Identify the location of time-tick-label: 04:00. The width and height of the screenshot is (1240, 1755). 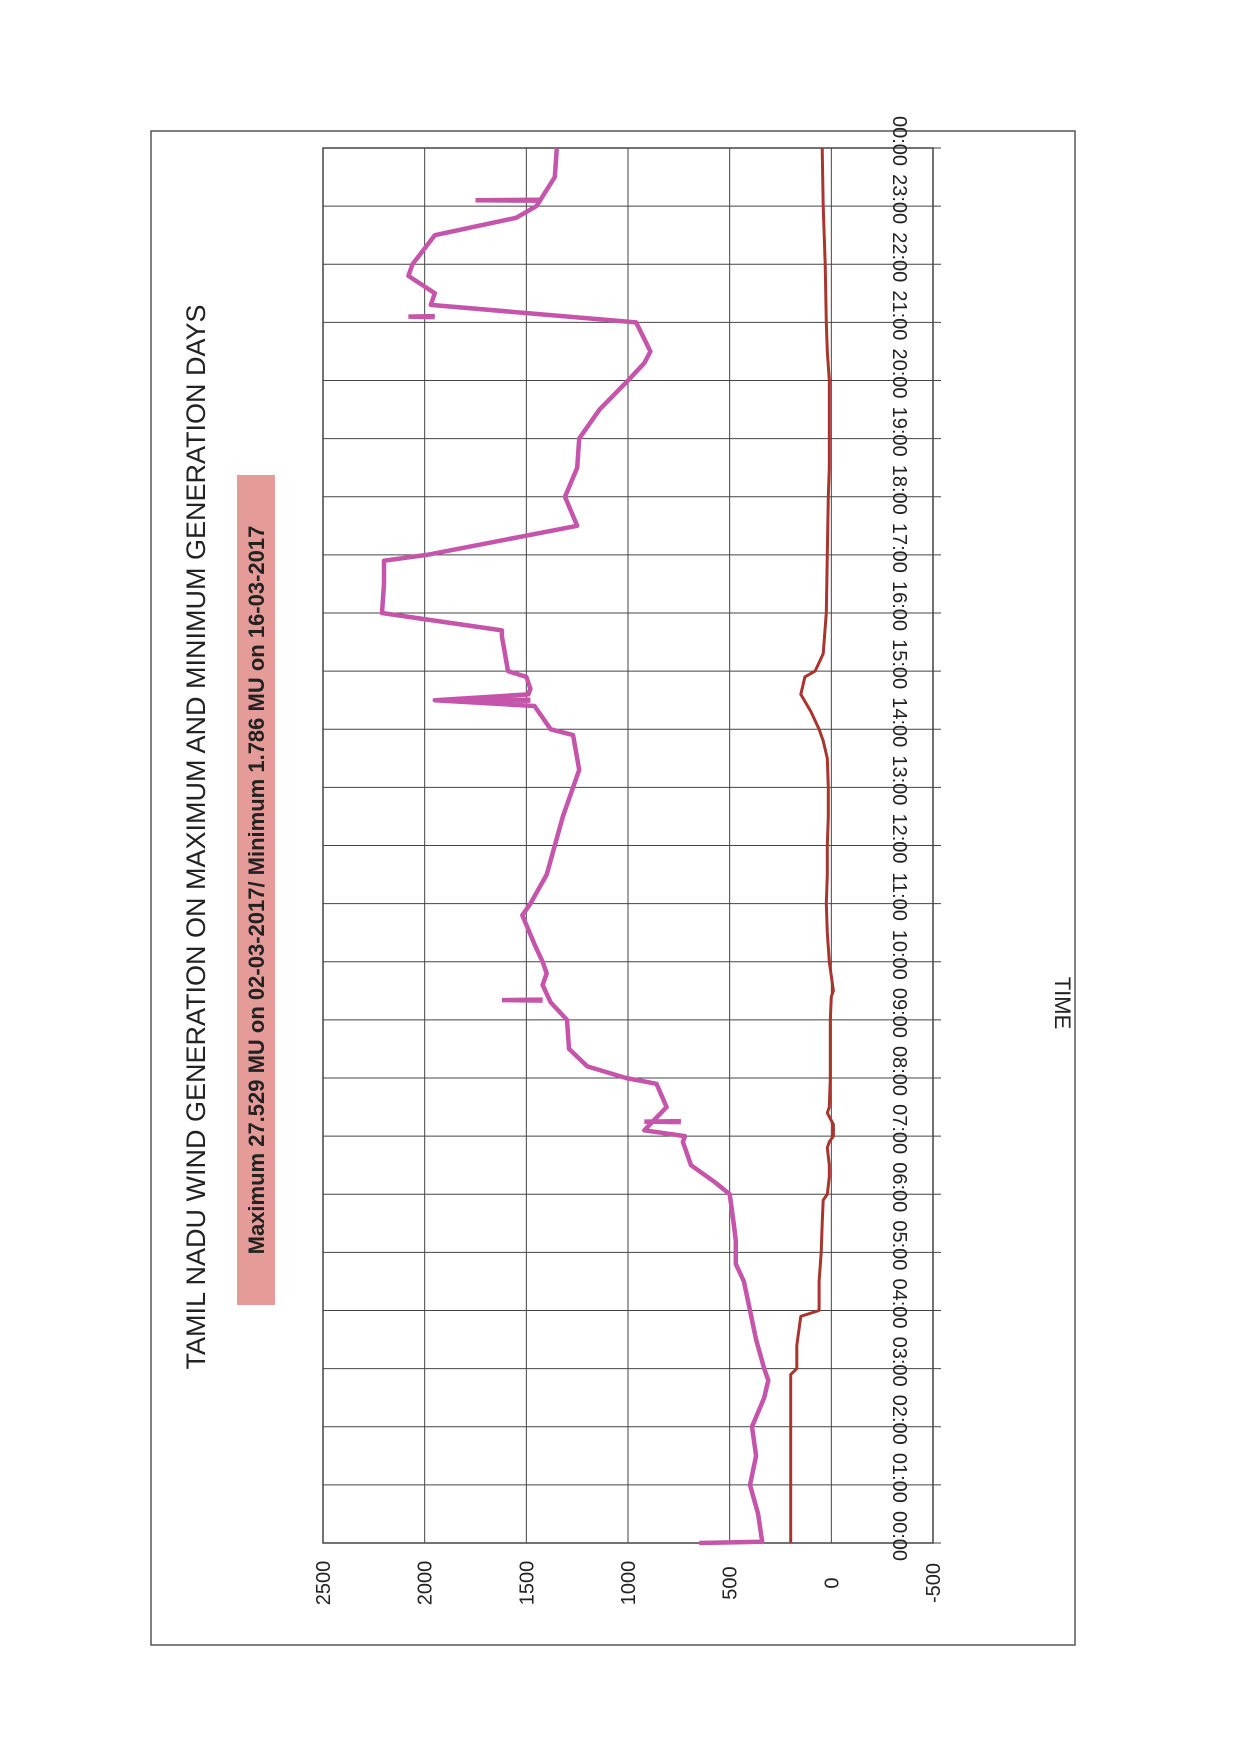
(899, 1303).